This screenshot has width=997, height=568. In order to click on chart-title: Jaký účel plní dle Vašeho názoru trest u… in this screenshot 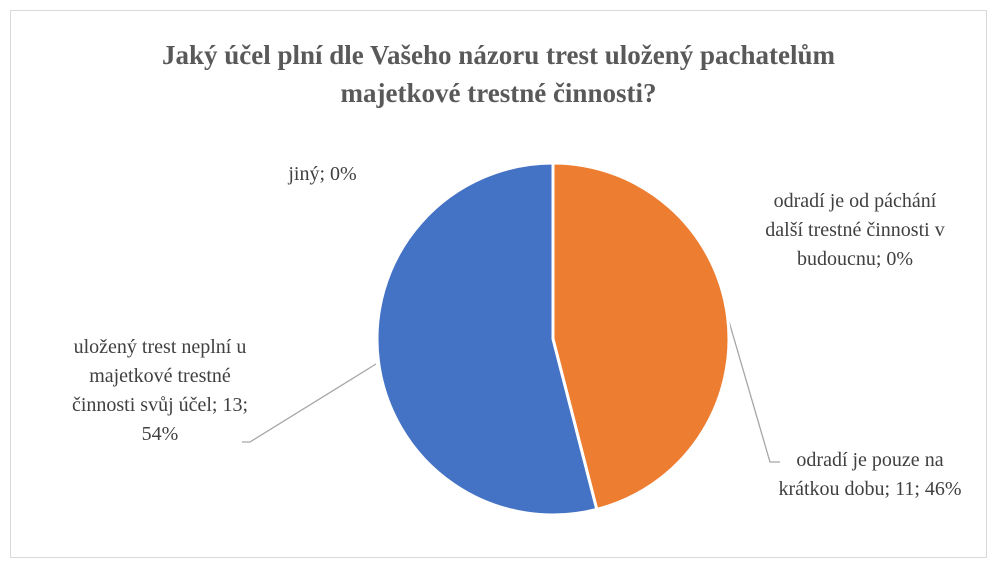, I will do `click(498, 74)`.